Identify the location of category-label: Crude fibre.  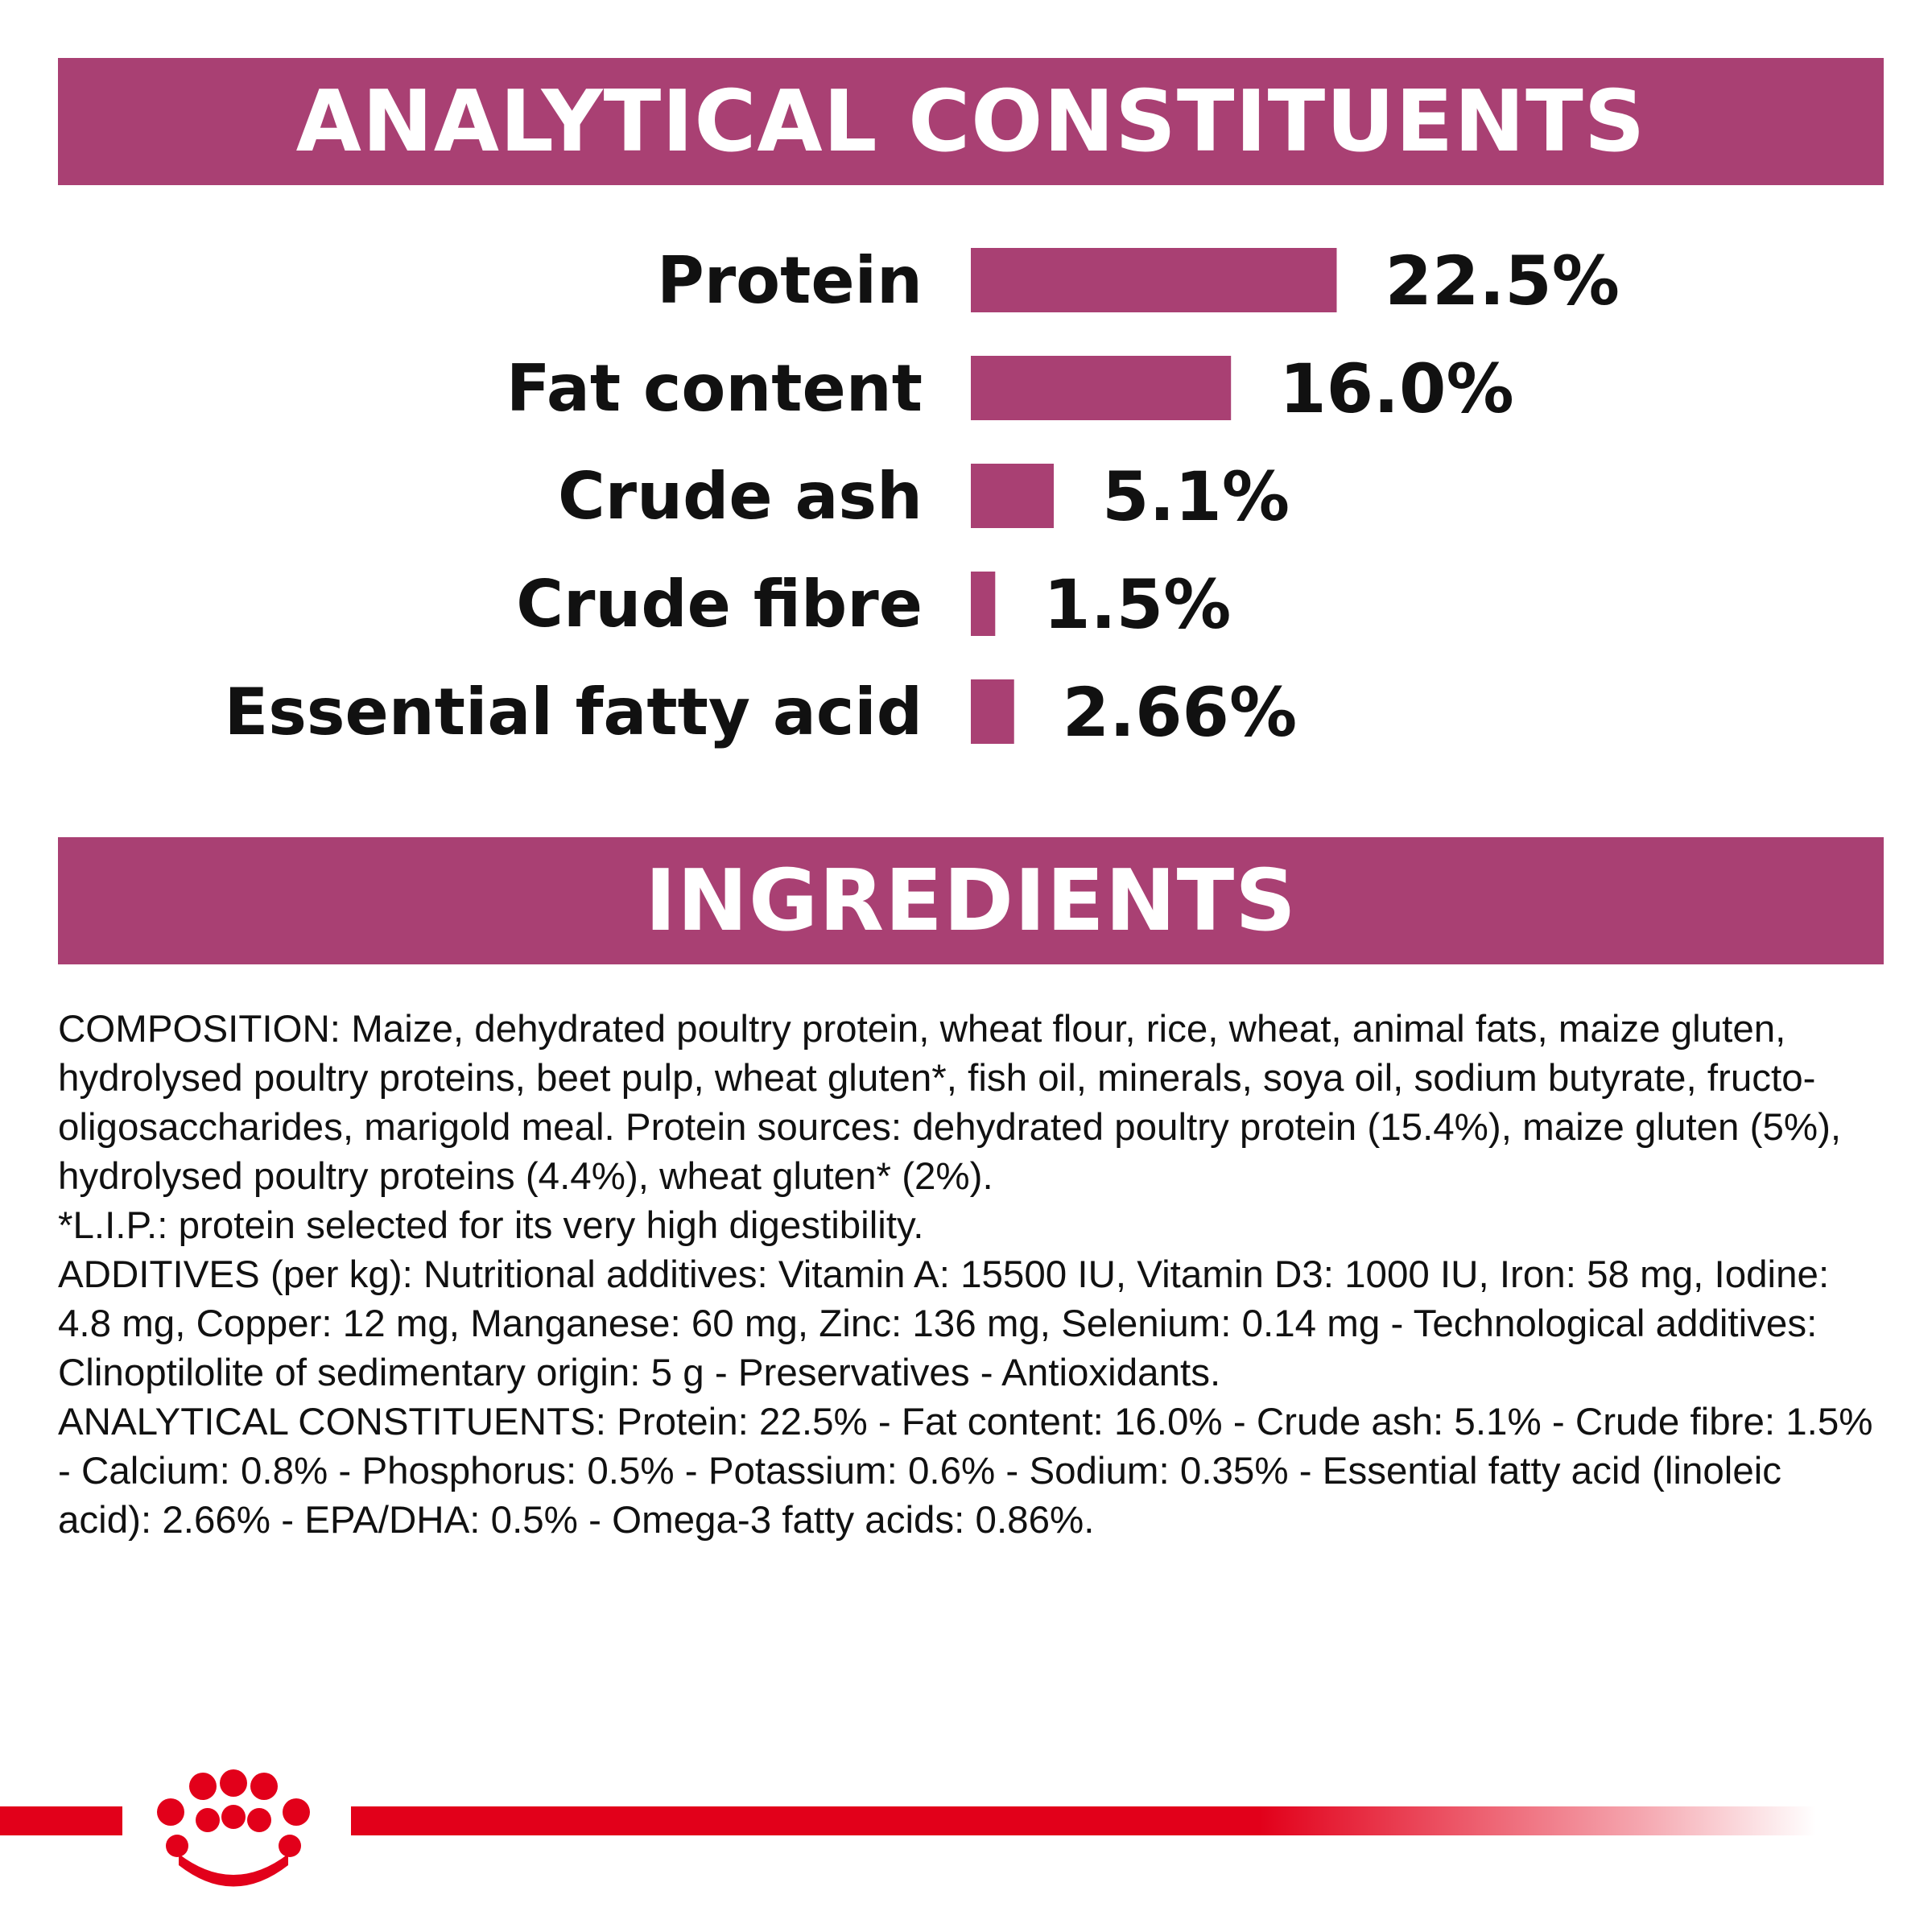
(719, 604).